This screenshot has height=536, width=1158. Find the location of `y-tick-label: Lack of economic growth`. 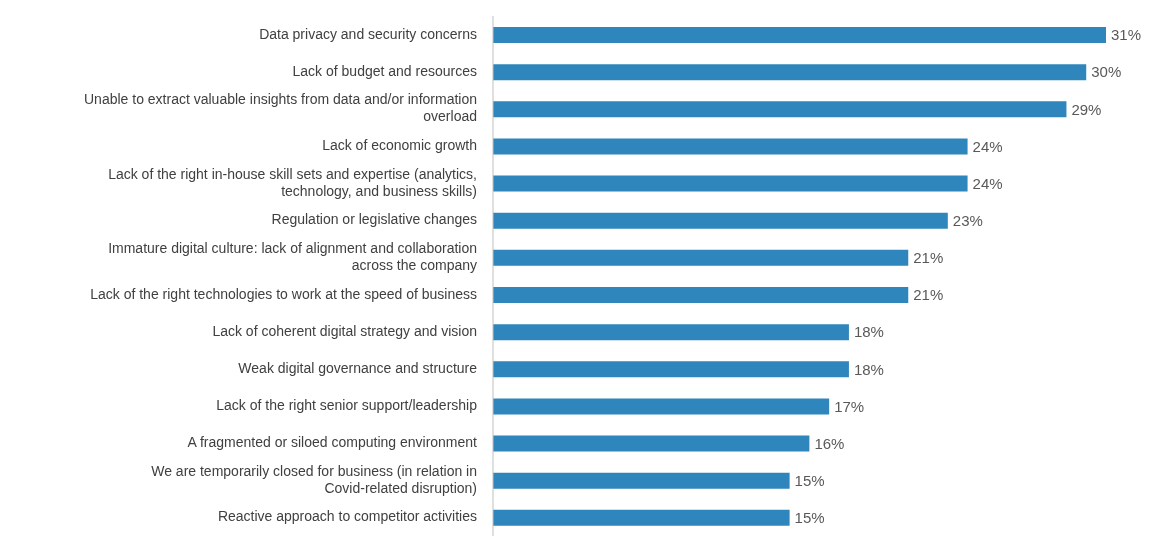

y-tick-label: Lack of economic growth is located at coordinates (399, 144).